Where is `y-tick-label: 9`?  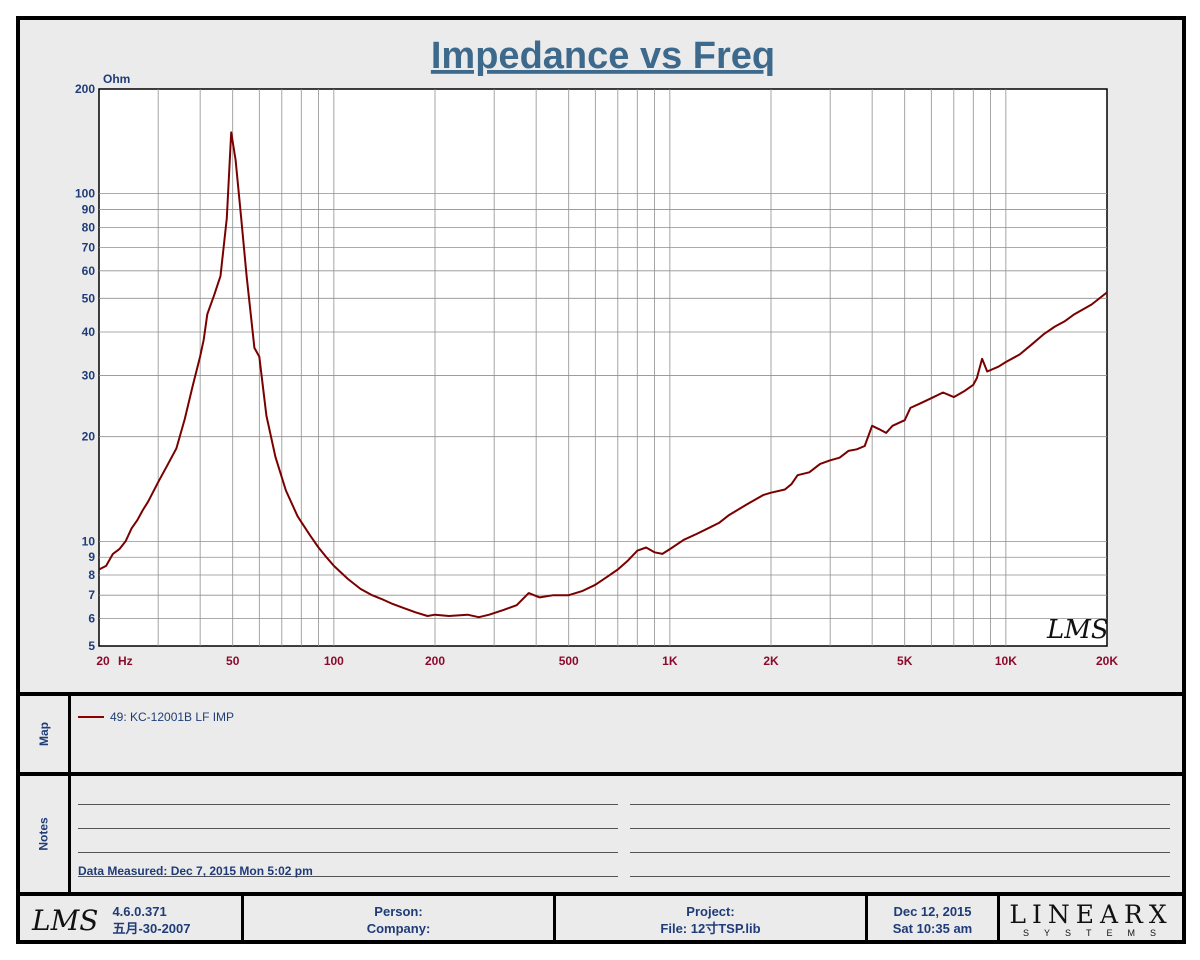 y-tick-label: 9 is located at coordinates (91, 557).